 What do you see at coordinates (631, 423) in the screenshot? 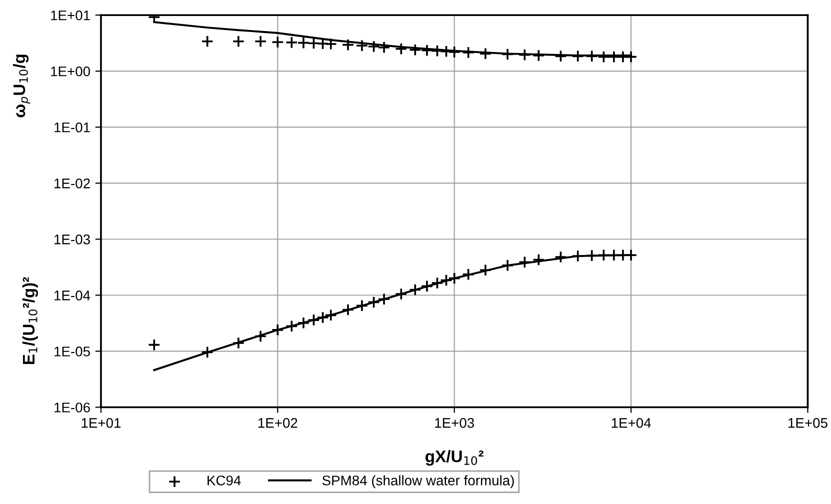
I see `x-tick-label: 1E+04` at bounding box center [631, 423].